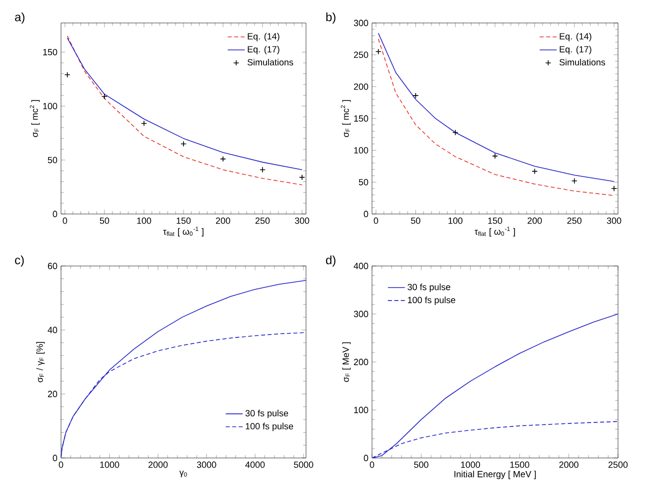 The image size is (647, 493). Describe the element at coordinates (495, 475) in the screenshot. I see `x-axis-title: Initial Energy [ MeV ]` at that location.